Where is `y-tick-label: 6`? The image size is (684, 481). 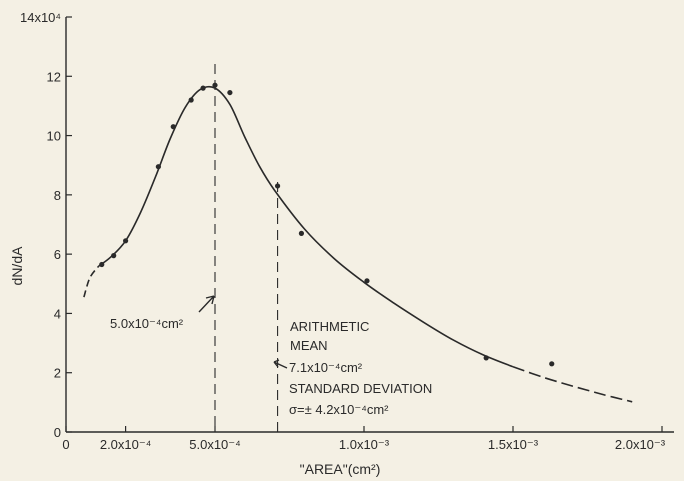
y-tick-label: 6 is located at coordinates (57, 254).